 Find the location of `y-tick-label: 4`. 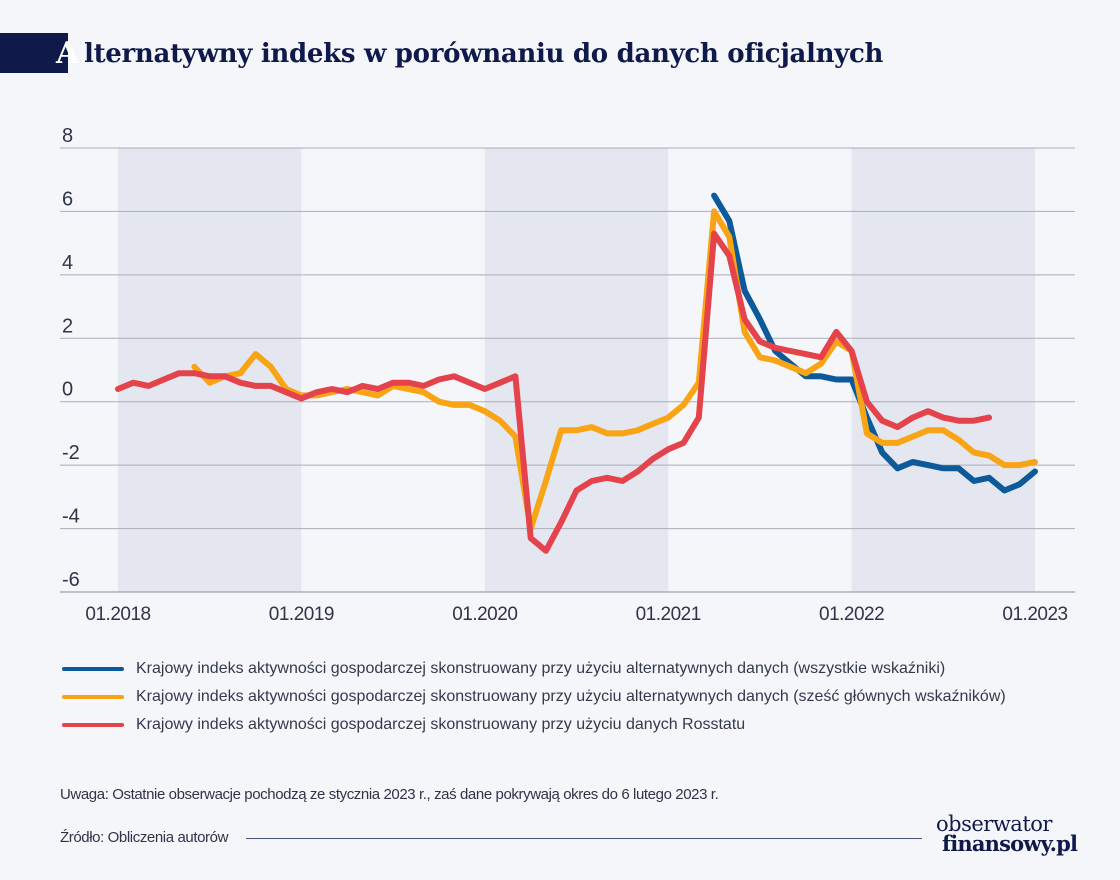

y-tick-label: 4 is located at coordinates (67, 263).